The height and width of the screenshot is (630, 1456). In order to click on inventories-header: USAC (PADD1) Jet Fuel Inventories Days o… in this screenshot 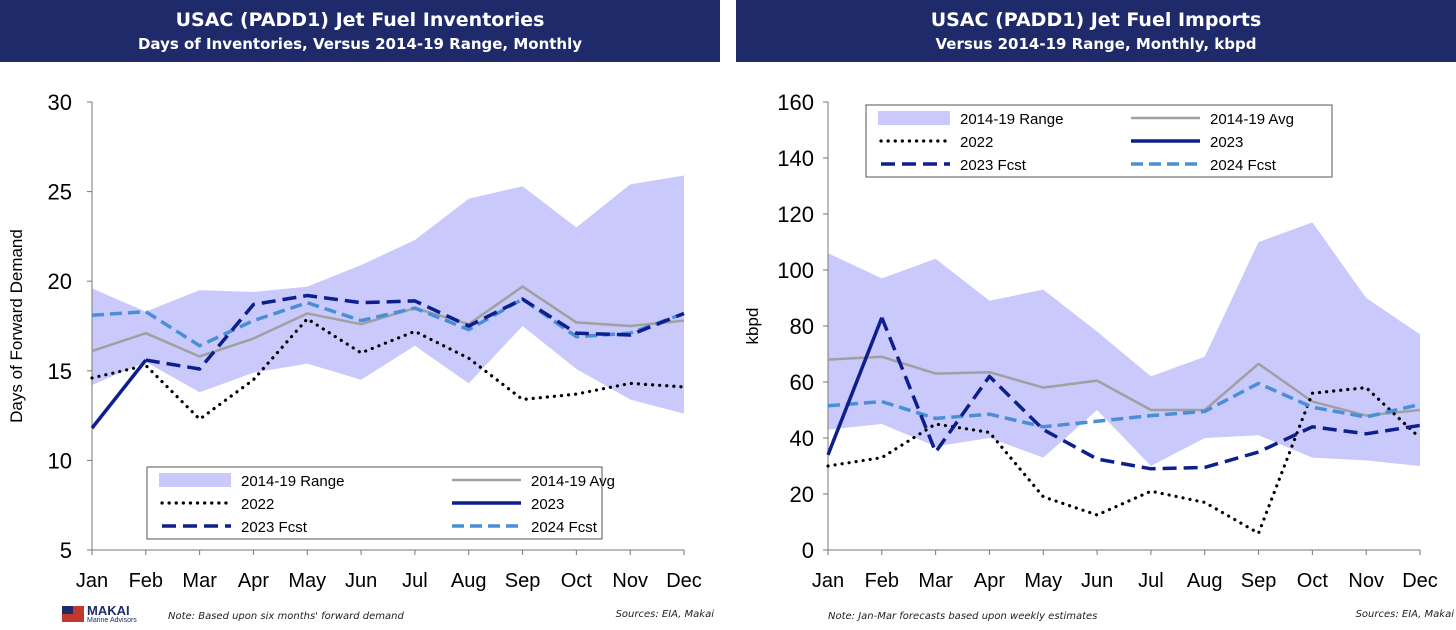, I will do `click(360, 31)`.